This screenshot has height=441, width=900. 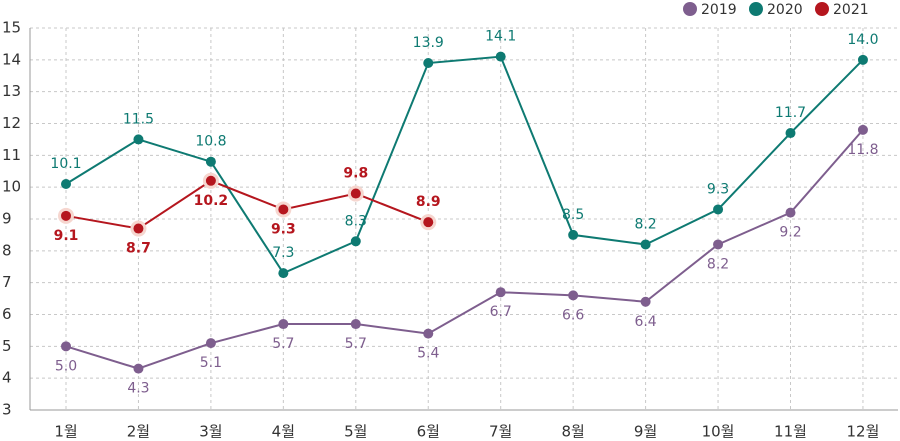 I want to click on y-tick-label: 3, so click(x=7, y=410).